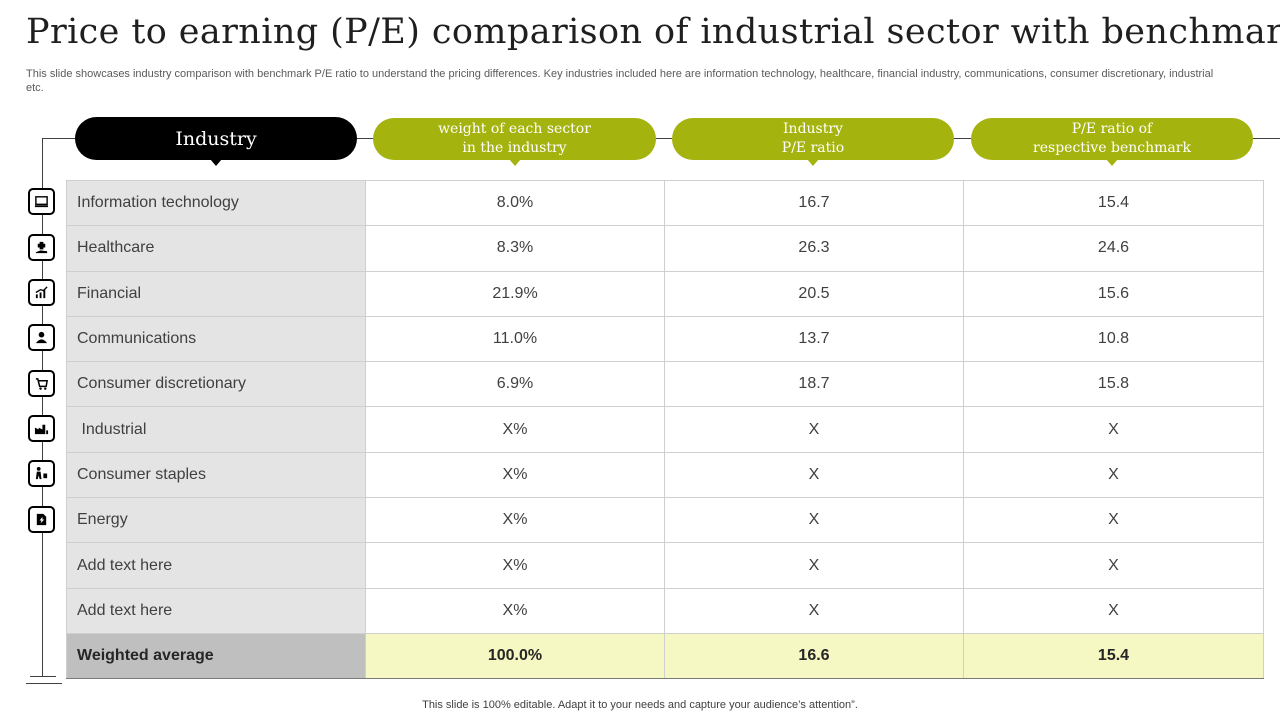 This screenshot has width=1280, height=720. What do you see at coordinates (1113, 203) in the screenshot?
I see `row-benchmark-value: 15.4` at bounding box center [1113, 203].